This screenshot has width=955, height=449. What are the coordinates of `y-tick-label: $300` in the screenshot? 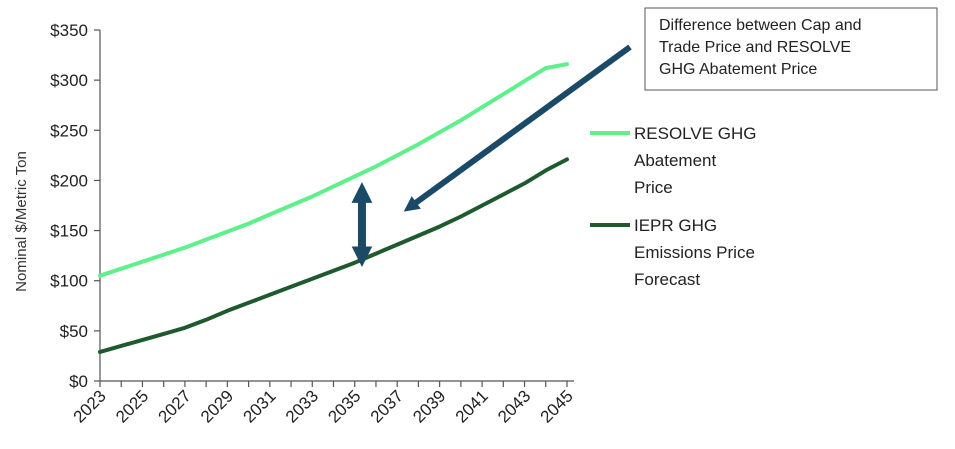 It's located at (69, 80).